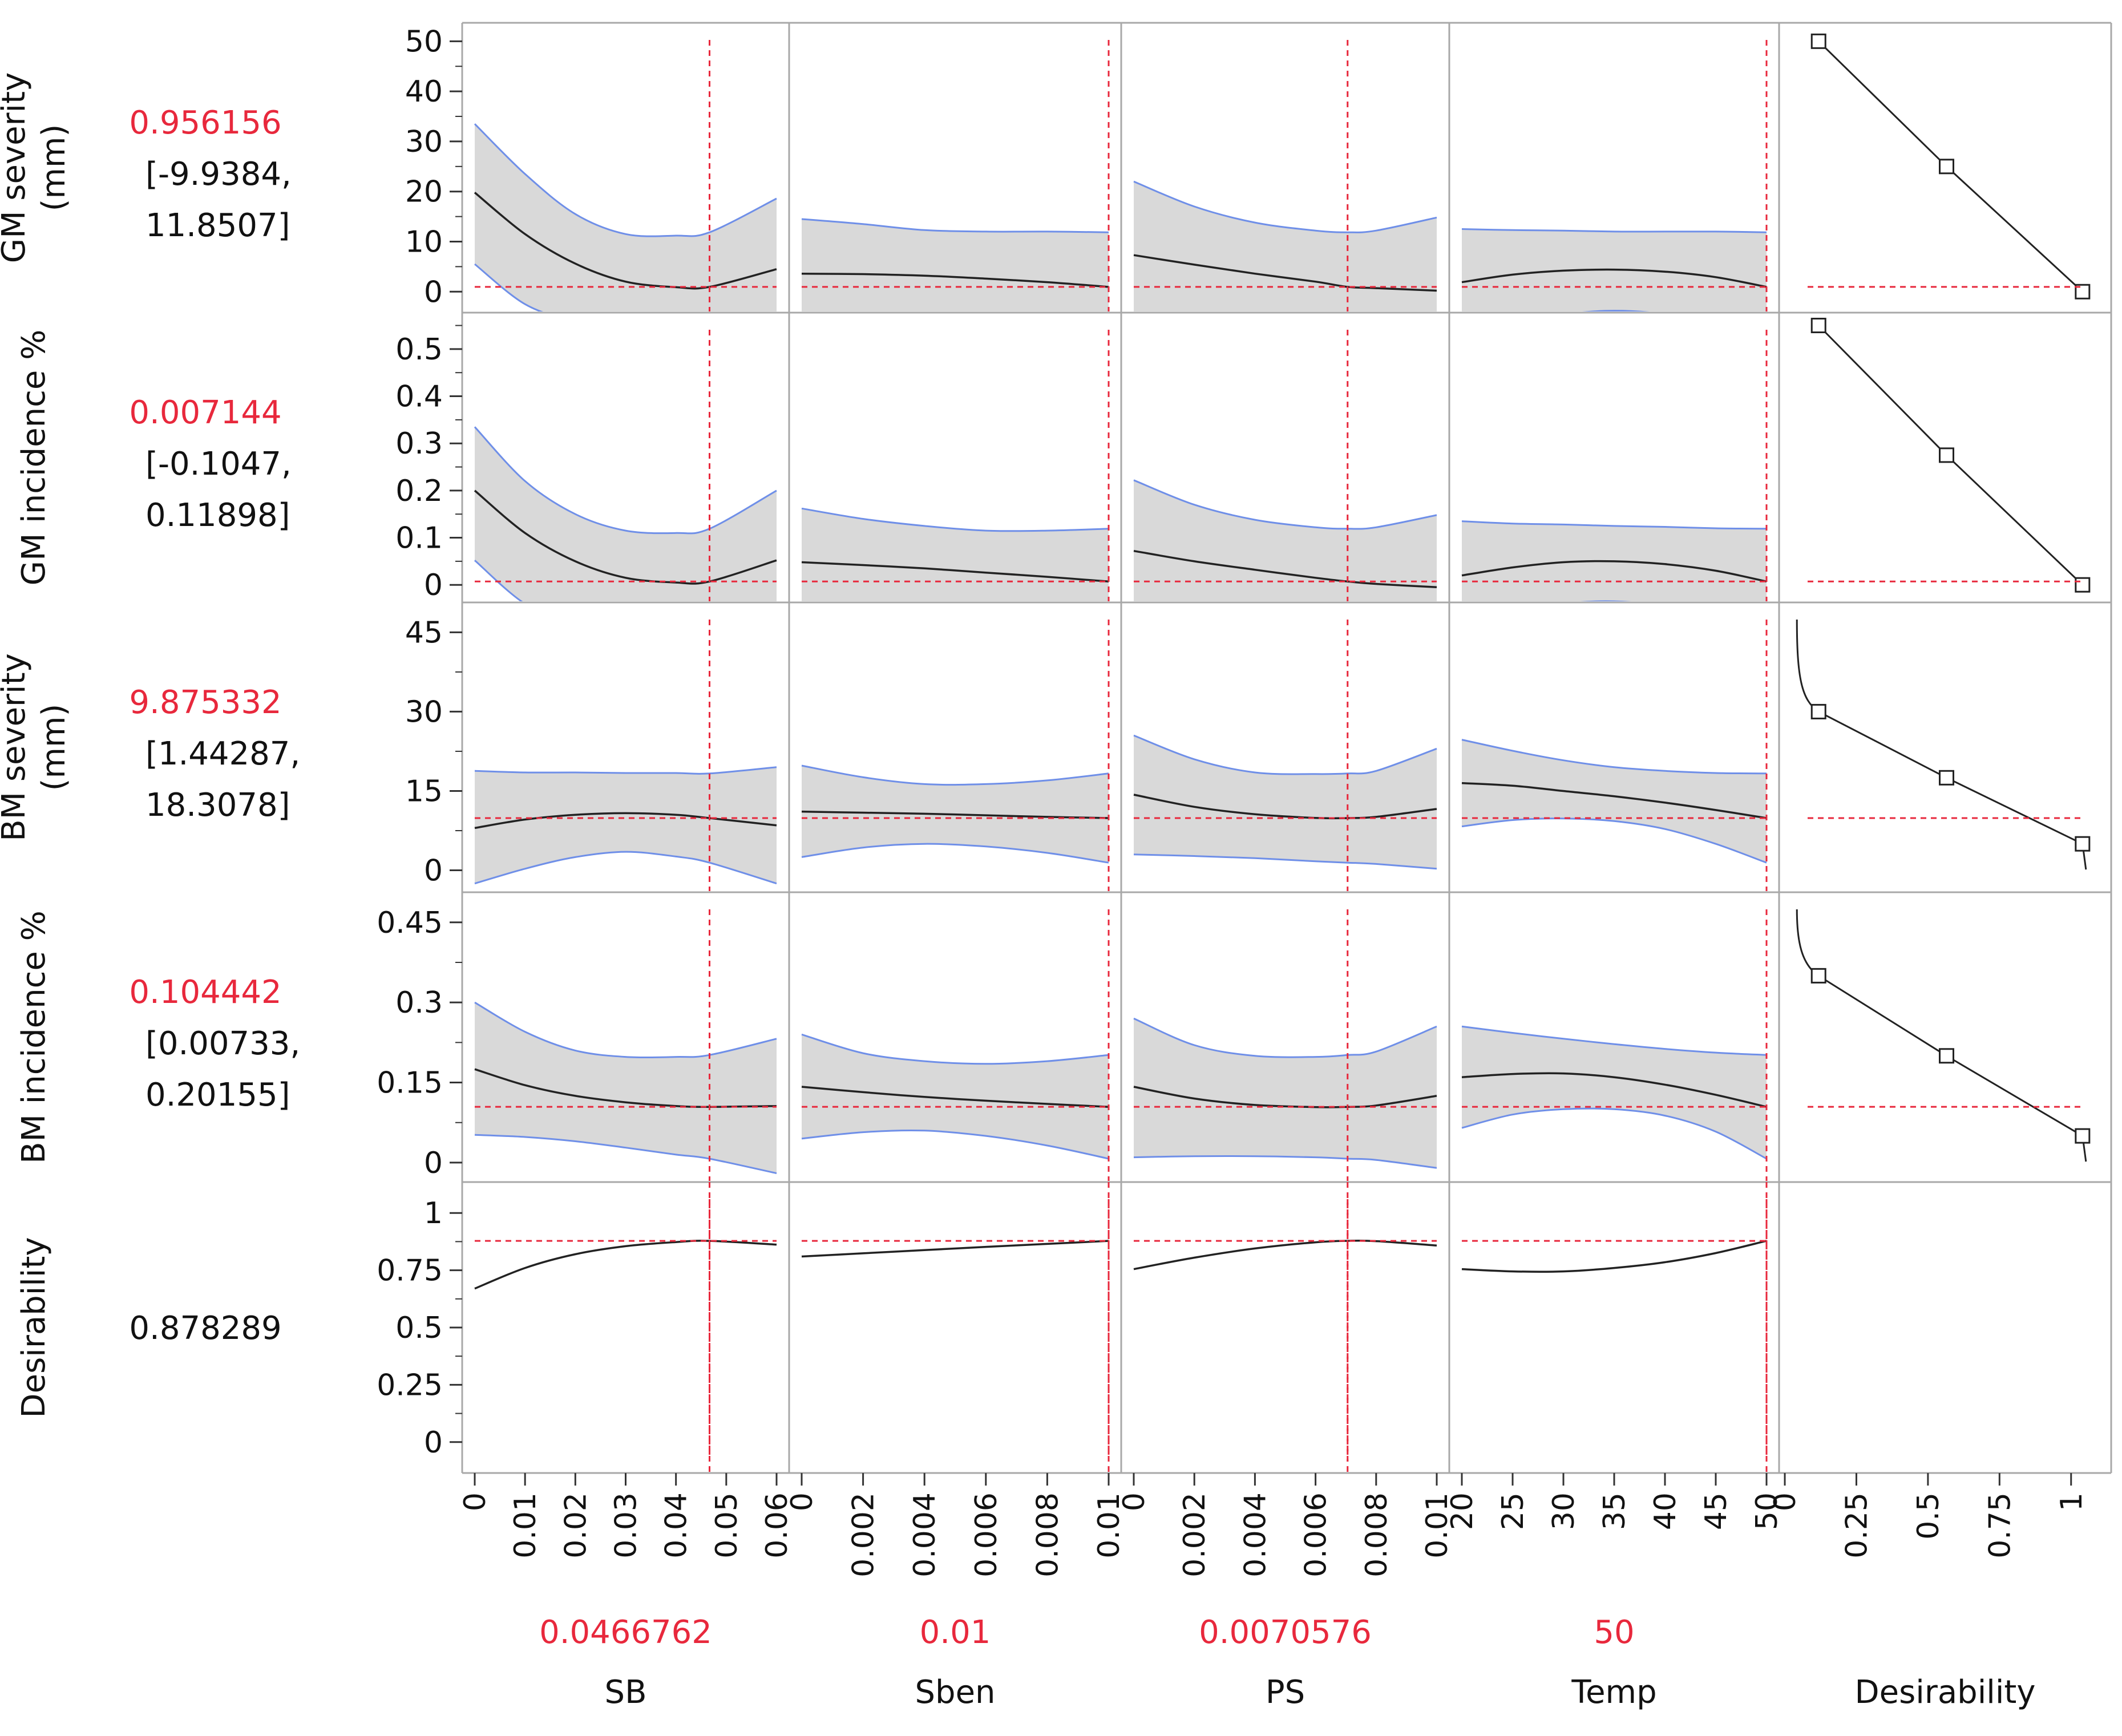 The image size is (2122, 1736). What do you see at coordinates (33, 1037) in the screenshot?
I see `response-label: BM incidence %` at bounding box center [33, 1037].